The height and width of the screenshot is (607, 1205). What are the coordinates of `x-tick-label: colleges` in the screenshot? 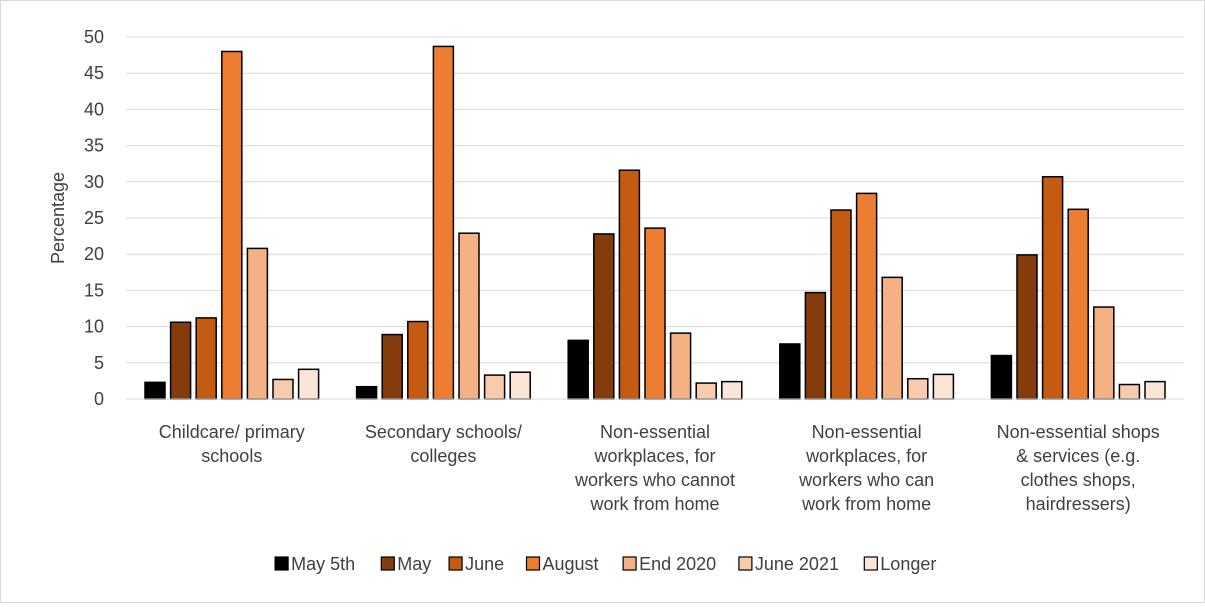 It's located at (443, 456).